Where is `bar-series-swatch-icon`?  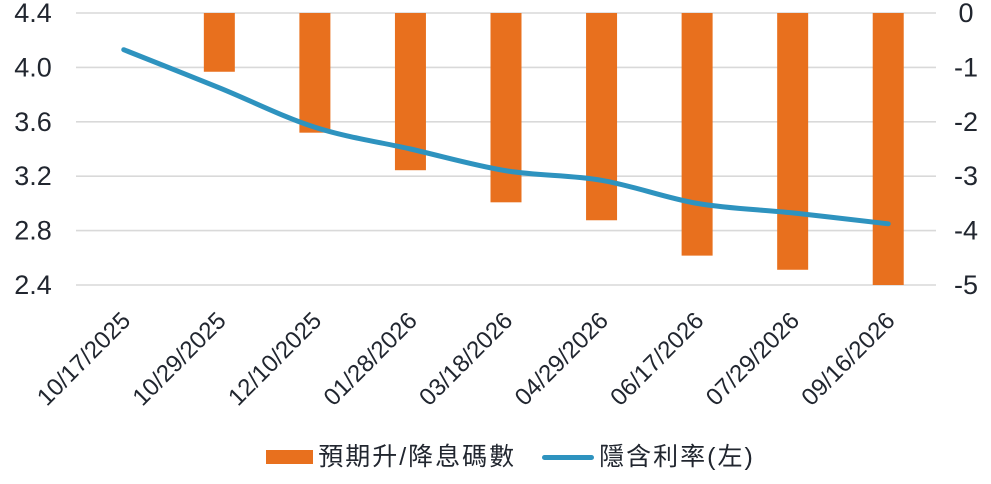
bar-series-swatch-icon is located at coordinates (290, 457).